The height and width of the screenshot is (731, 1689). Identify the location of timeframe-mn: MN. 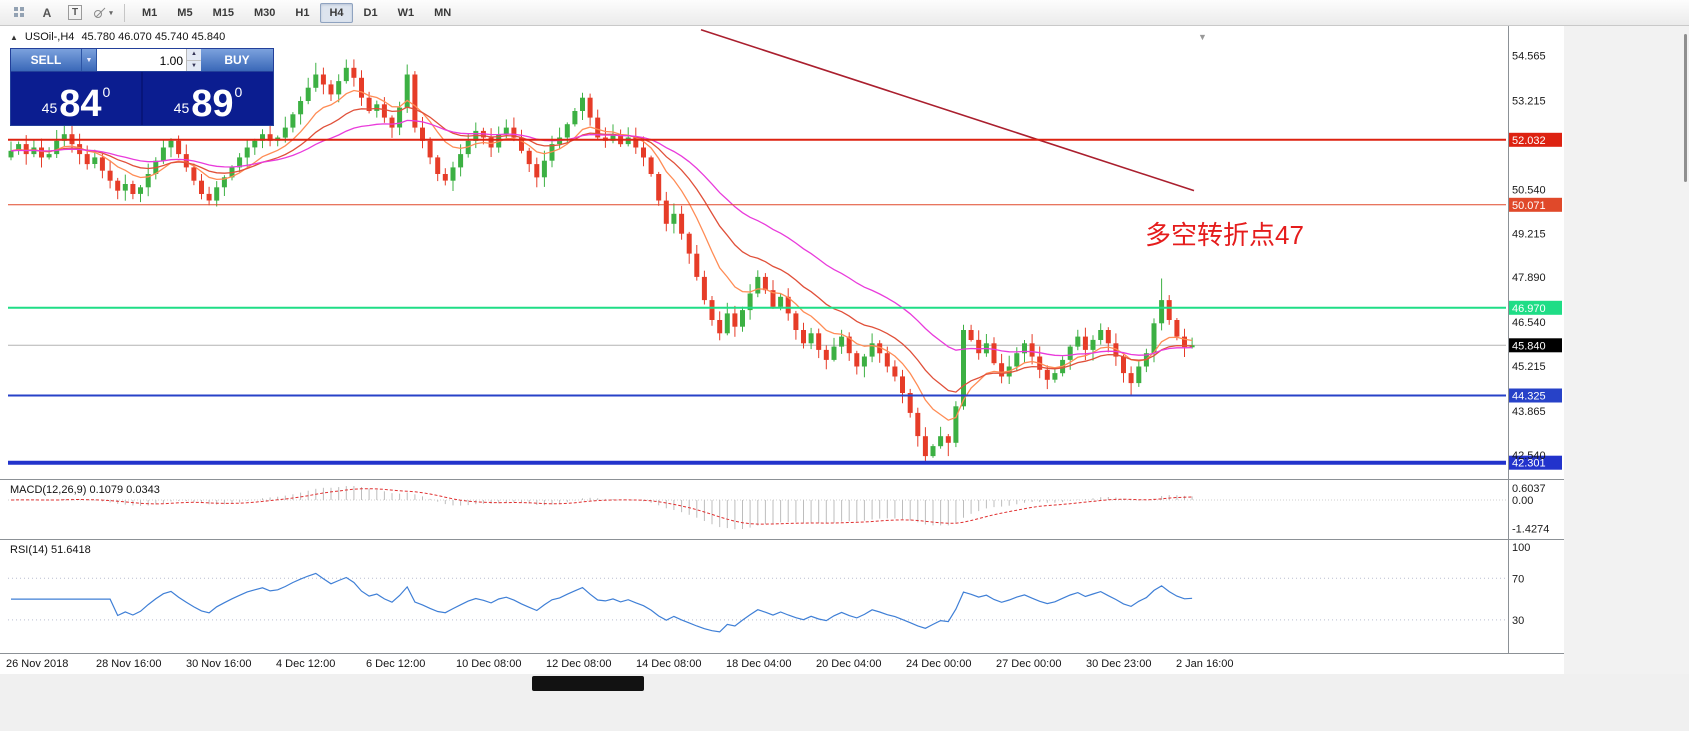
(443, 12).